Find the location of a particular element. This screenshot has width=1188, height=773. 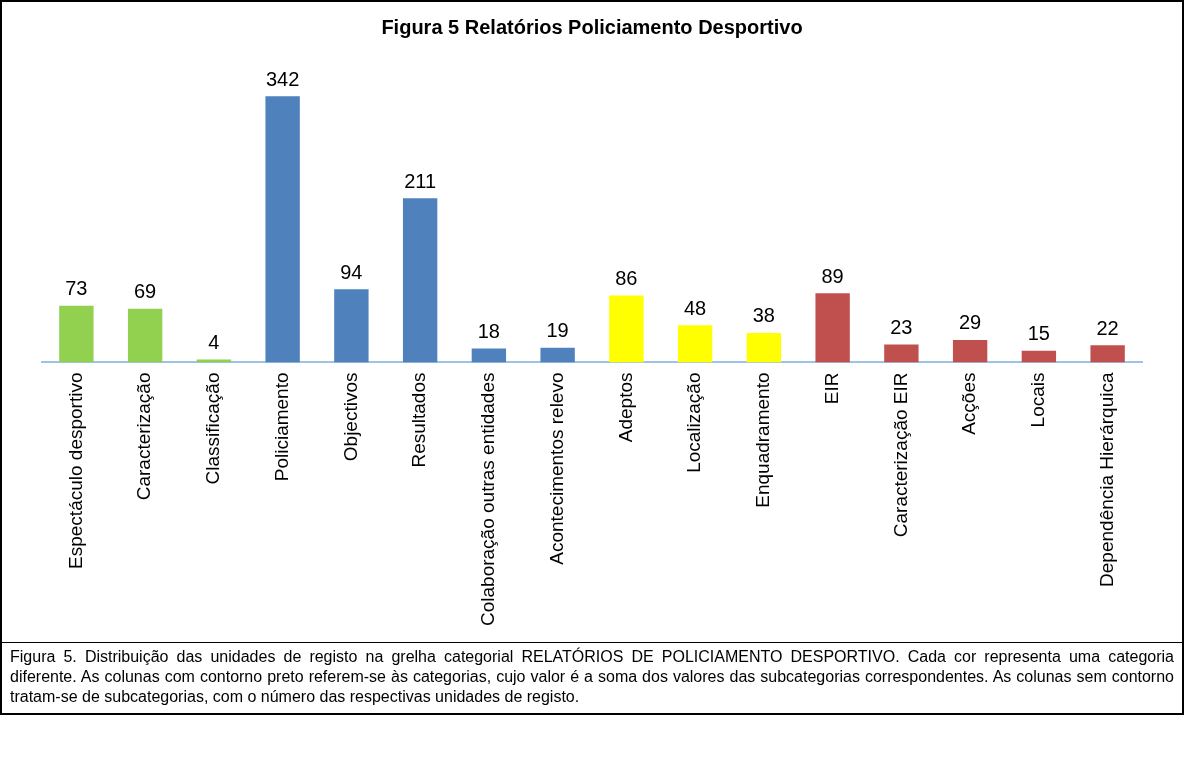

x-tick-label: Espectáculo desportivo is located at coordinates (75, 470).